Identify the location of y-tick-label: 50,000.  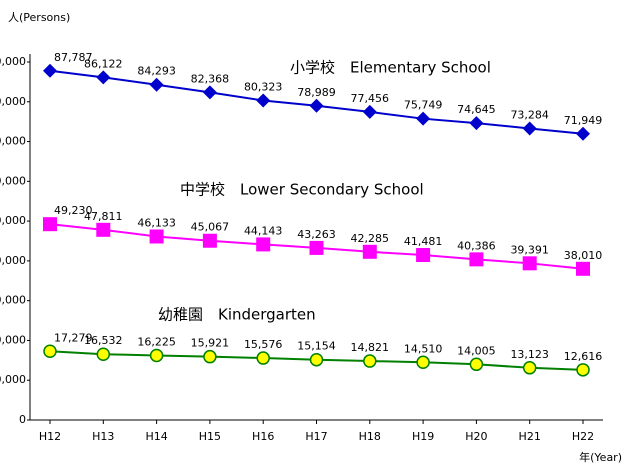
(13, 220).